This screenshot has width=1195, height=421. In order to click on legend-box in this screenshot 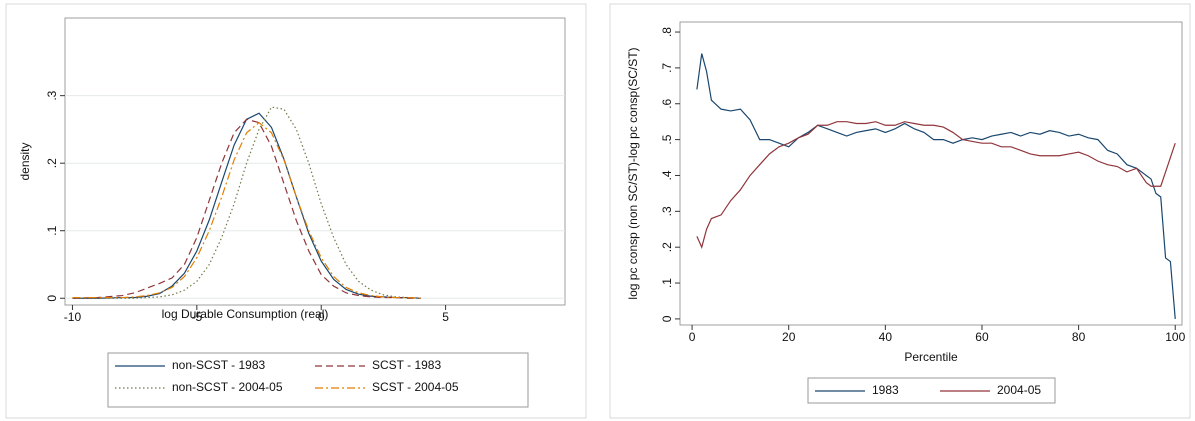, I will do `click(318, 380)`.